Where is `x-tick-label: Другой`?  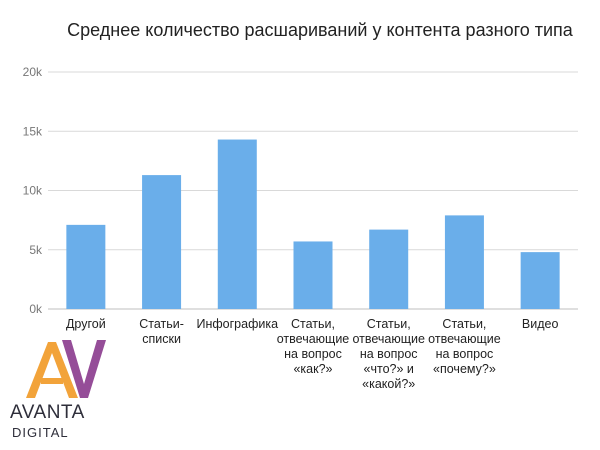
x-tick-label: Другой is located at coordinates (86, 324).